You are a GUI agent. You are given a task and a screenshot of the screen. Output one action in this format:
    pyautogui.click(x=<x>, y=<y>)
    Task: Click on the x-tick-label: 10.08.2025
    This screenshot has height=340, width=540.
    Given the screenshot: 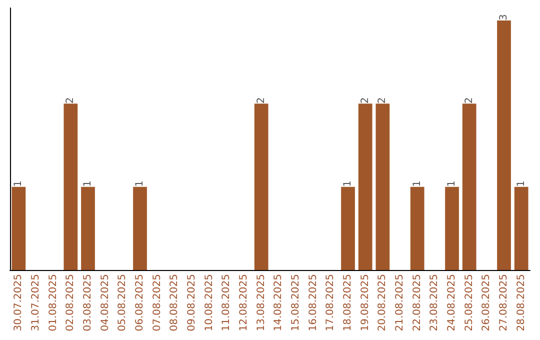 What is the action you would take?
    pyautogui.click(x=209, y=303)
    